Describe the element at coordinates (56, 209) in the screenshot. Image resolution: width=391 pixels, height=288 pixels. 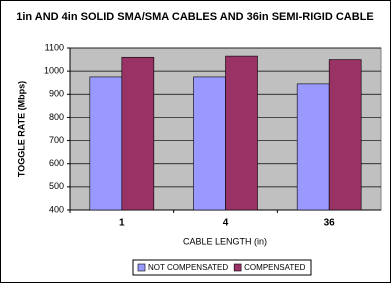
I see `y-tick-label: 400` at that location.